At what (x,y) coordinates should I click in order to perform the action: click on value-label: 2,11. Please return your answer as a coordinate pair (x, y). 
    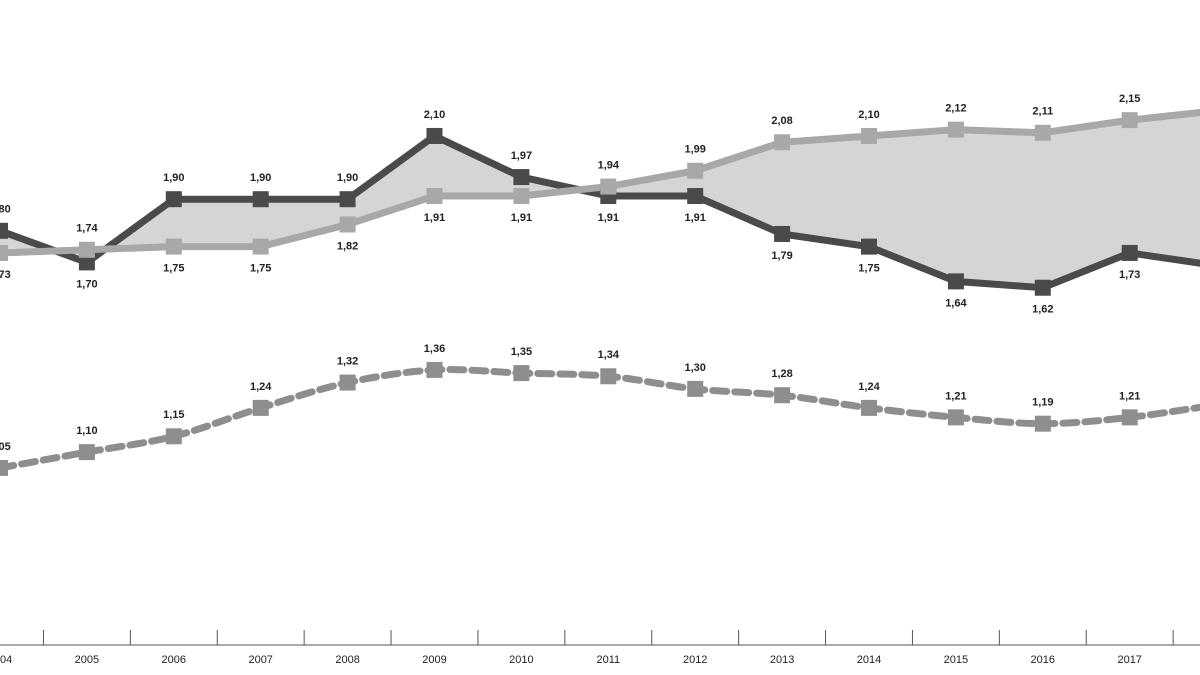
    Looking at the image, I should click on (1042, 112).